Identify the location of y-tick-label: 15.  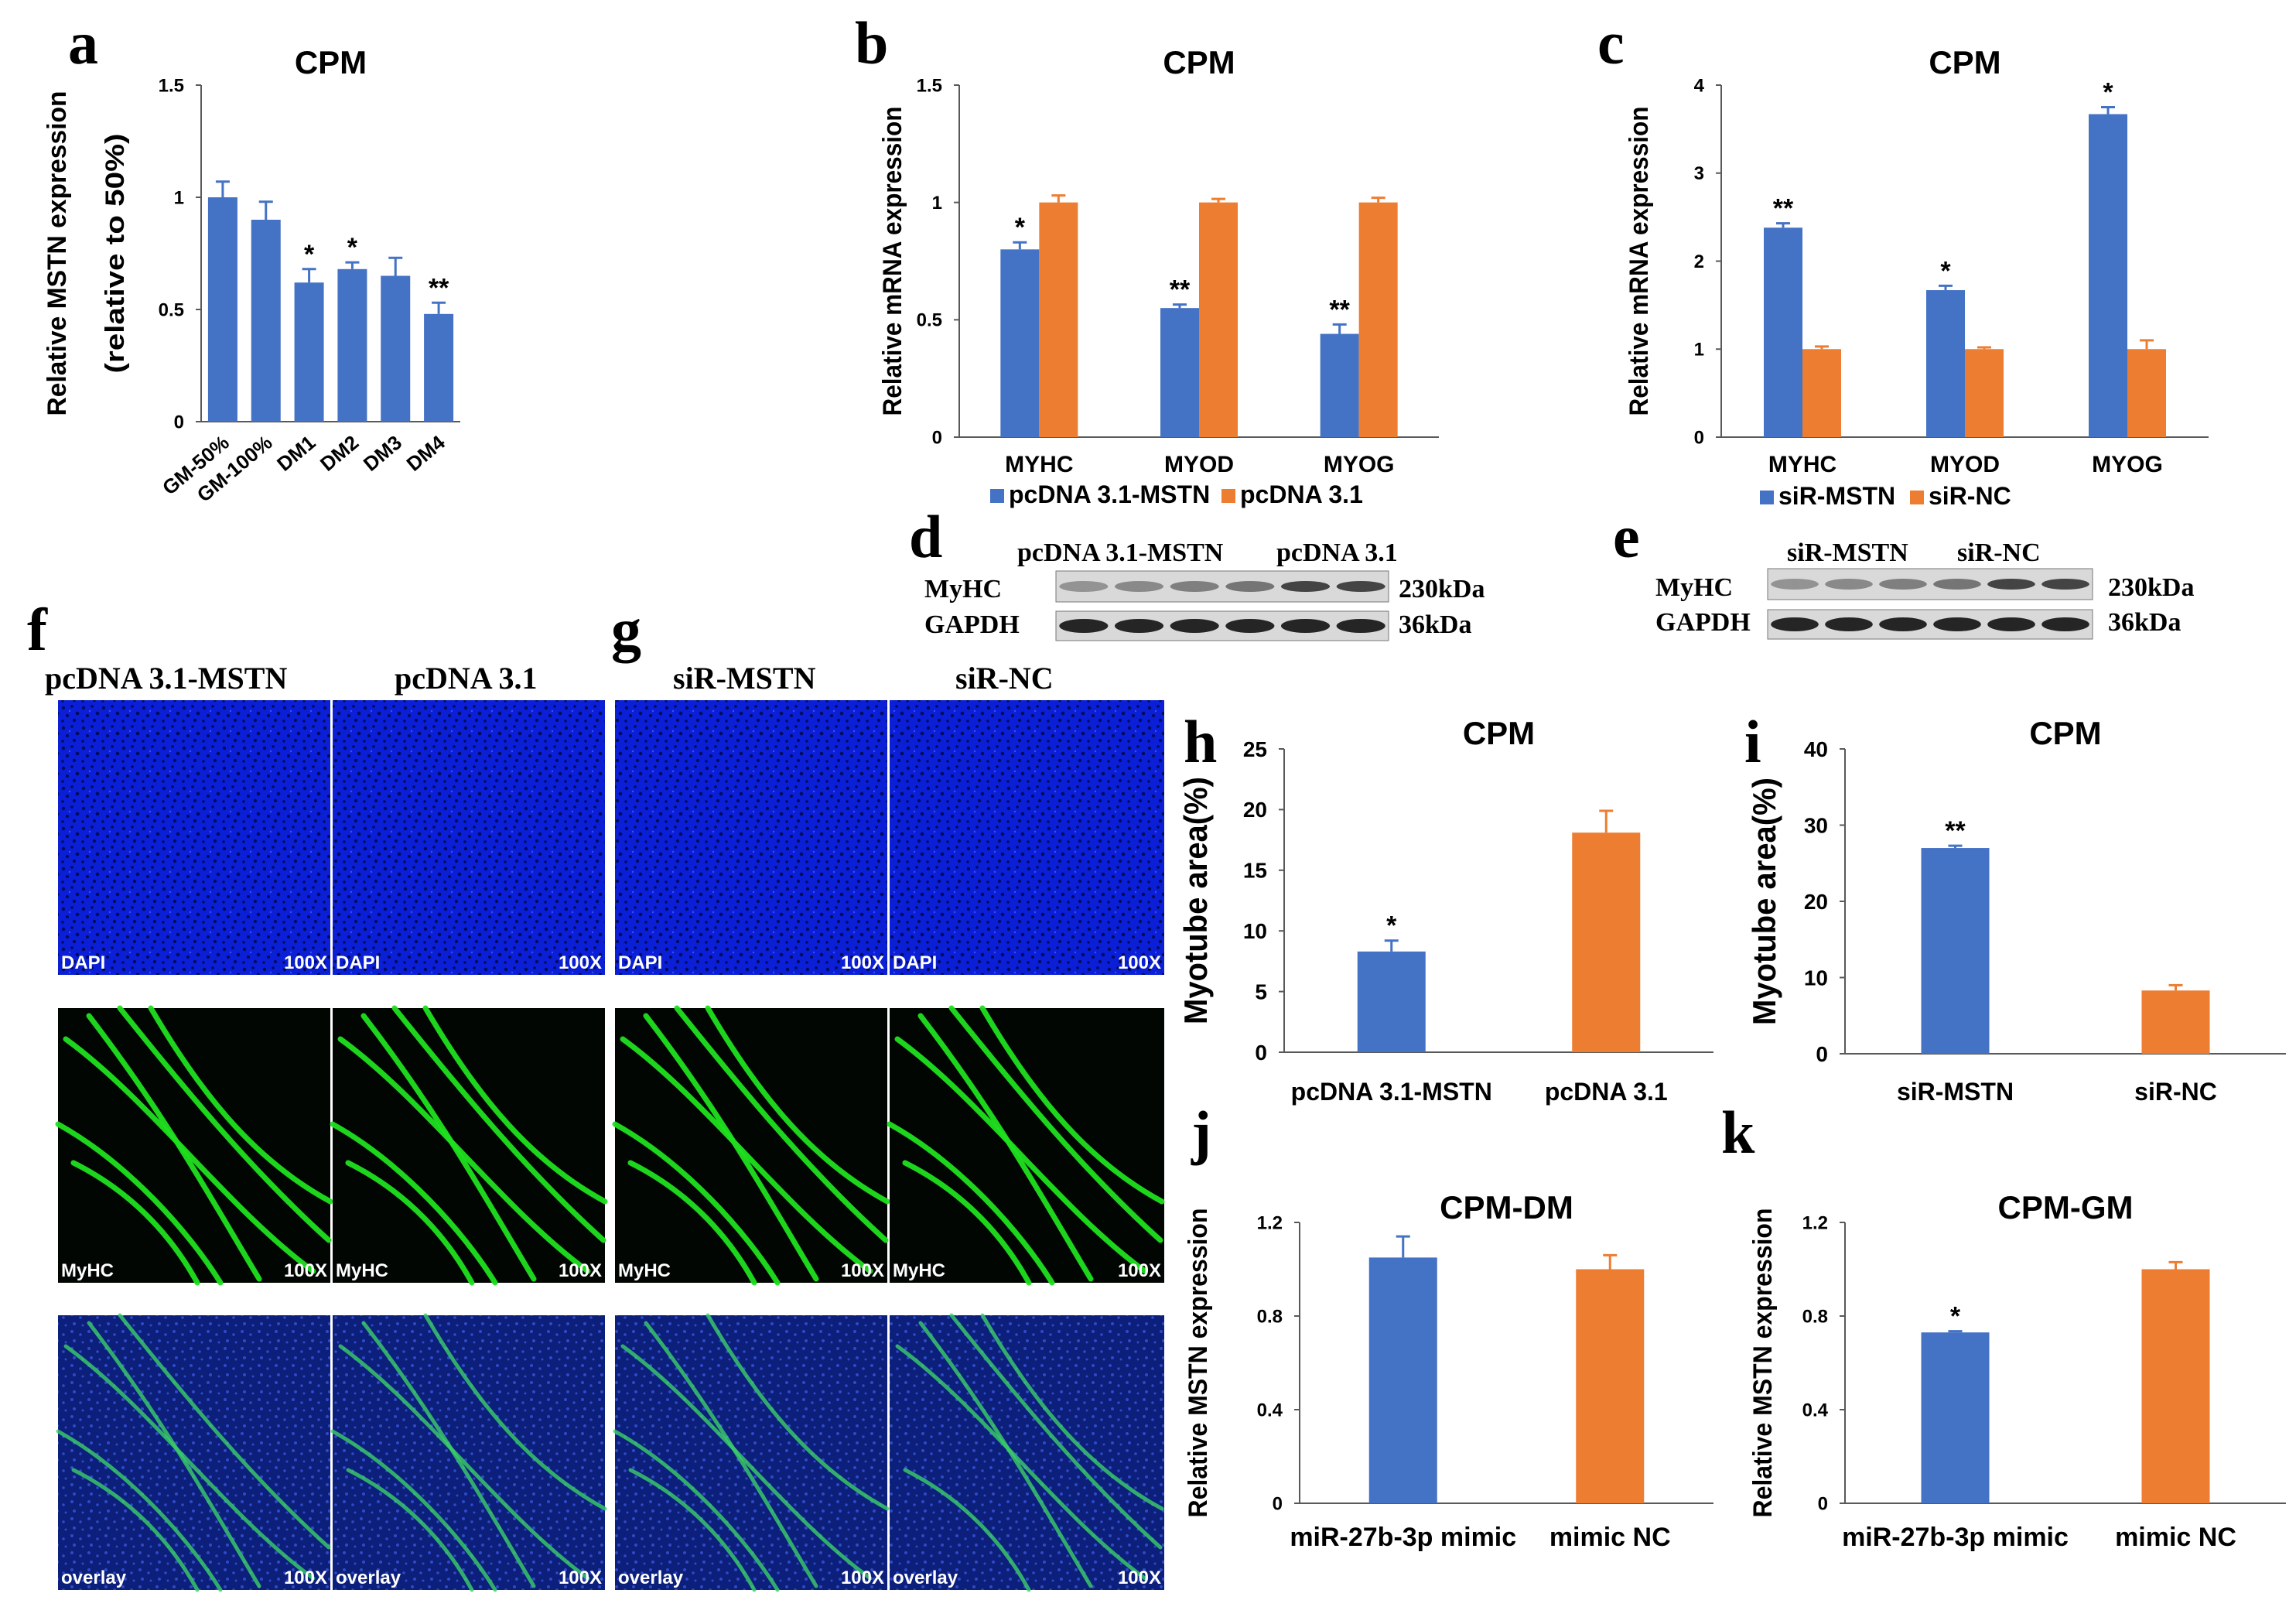
(1255, 871).